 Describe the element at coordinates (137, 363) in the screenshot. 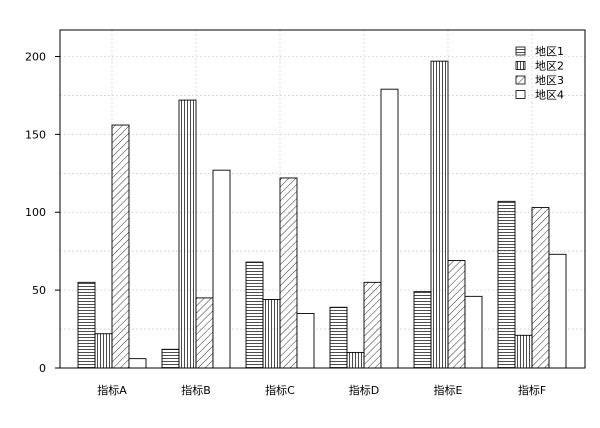

I see `bar-地区4-指标A` at that location.